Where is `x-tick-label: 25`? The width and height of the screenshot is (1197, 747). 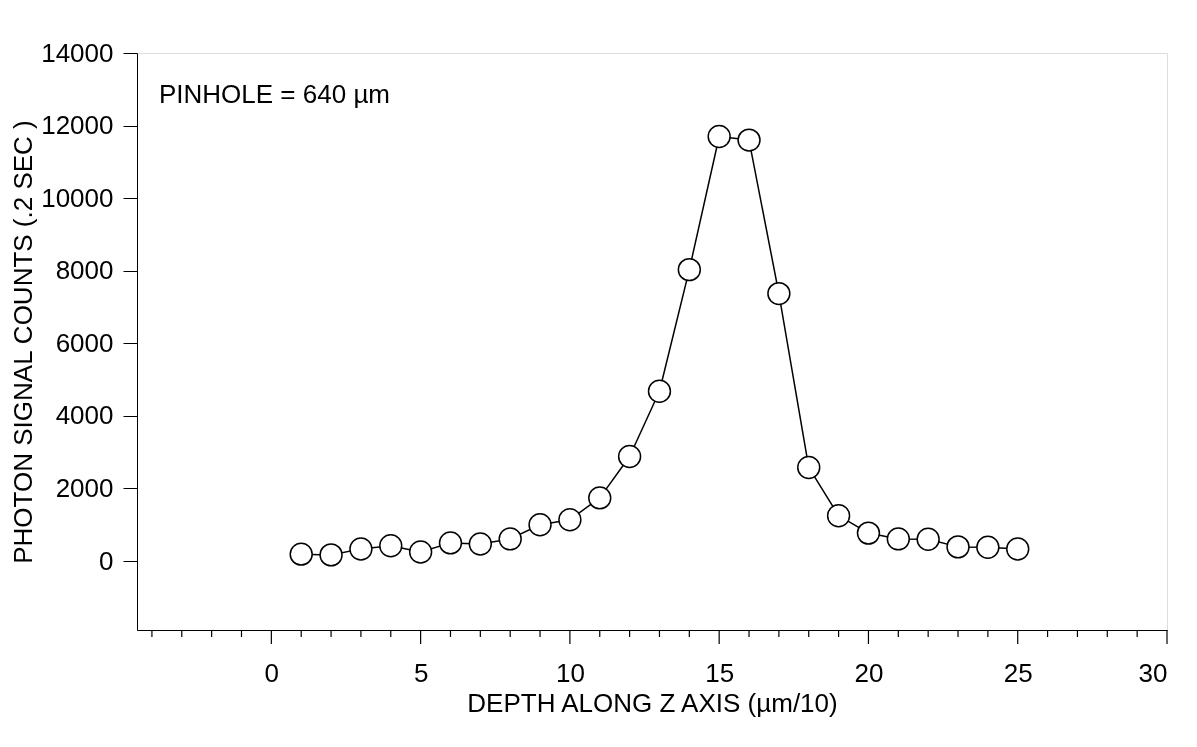
x-tick-label: 25 is located at coordinates (1018, 672).